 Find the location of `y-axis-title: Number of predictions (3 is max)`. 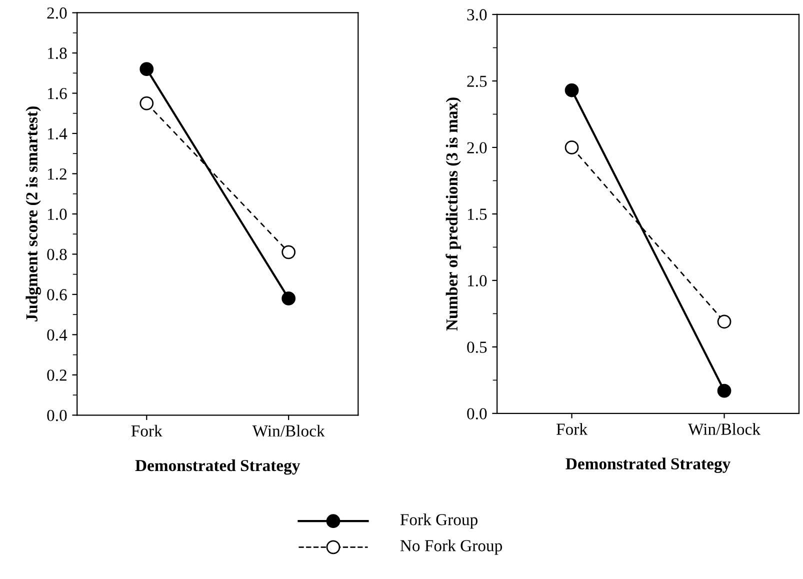

y-axis-title: Number of predictions (3 is max) is located at coordinates (453, 214).